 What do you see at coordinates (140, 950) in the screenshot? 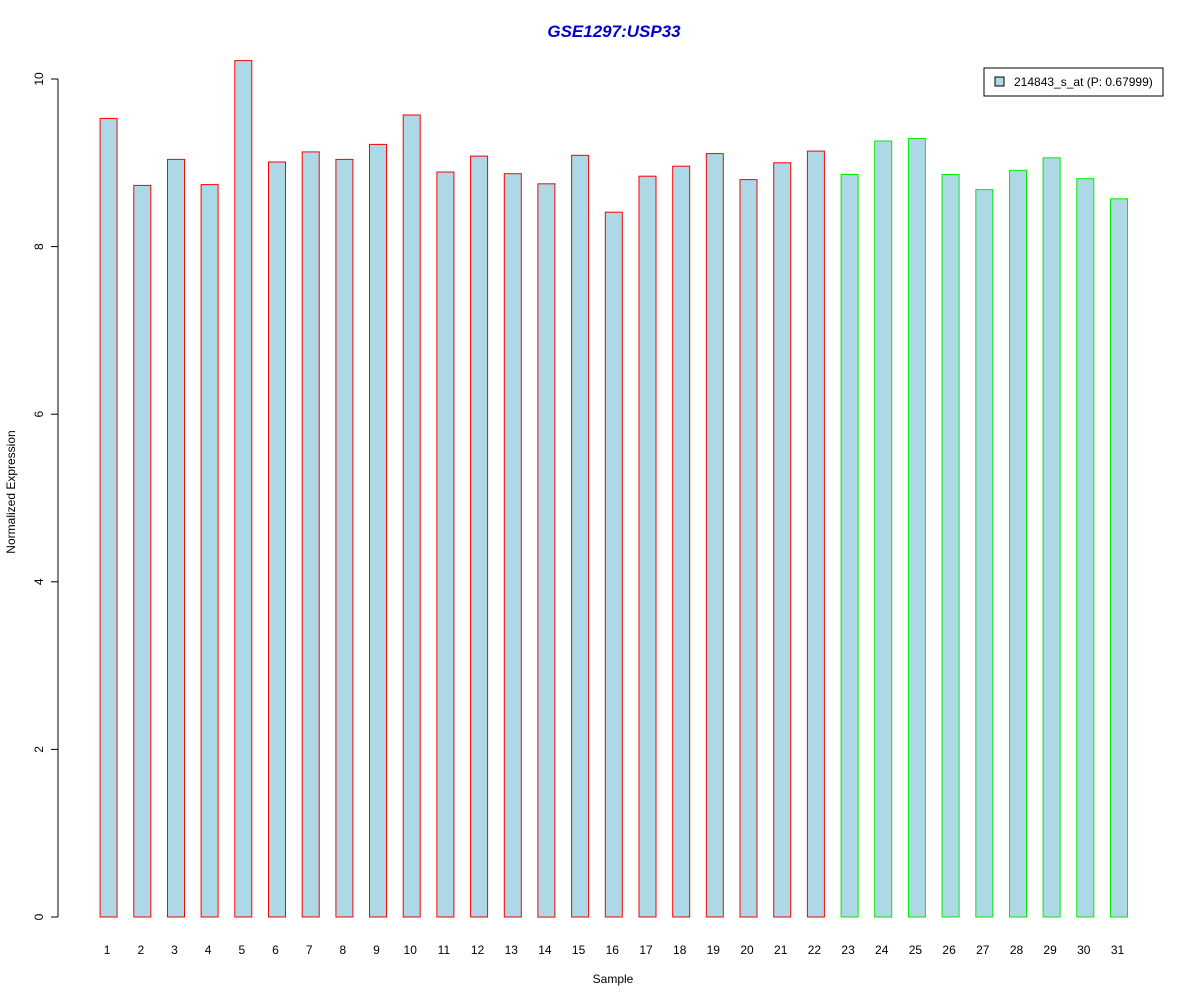
I see `x-tick-label: 2` at bounding box center [140, 950].